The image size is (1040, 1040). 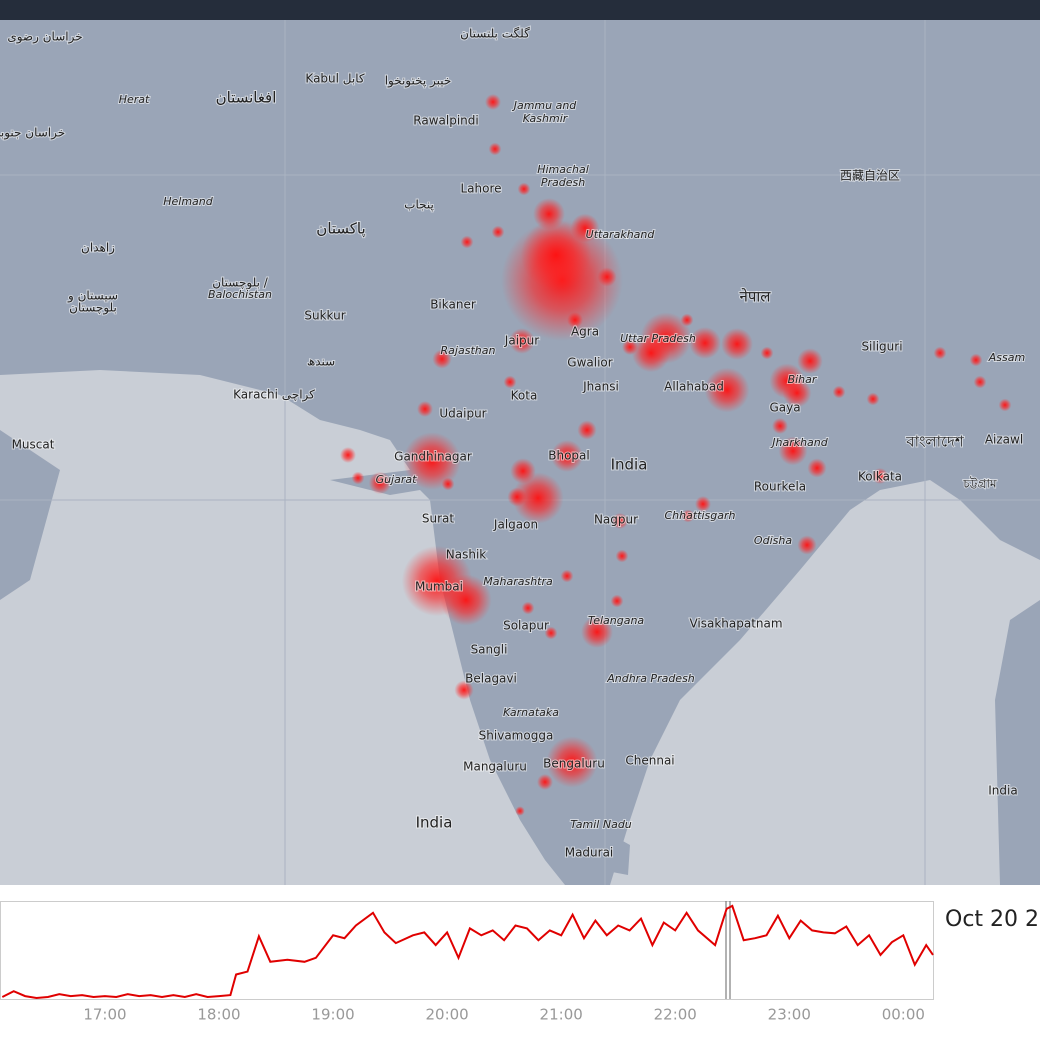 What do you see at coordinates (246, 98) in the screenshot?
I see `place-label: افغانستان` at bounding box center [246, 98].